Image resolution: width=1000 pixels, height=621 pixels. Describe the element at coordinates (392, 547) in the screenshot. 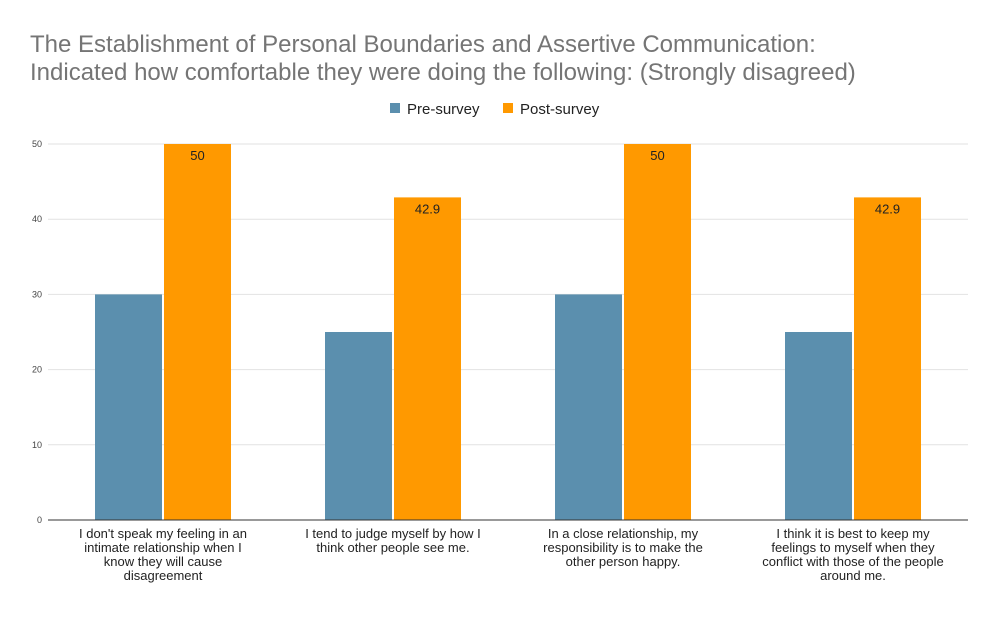

I see `x-category-label: think other people see me.` at that location.